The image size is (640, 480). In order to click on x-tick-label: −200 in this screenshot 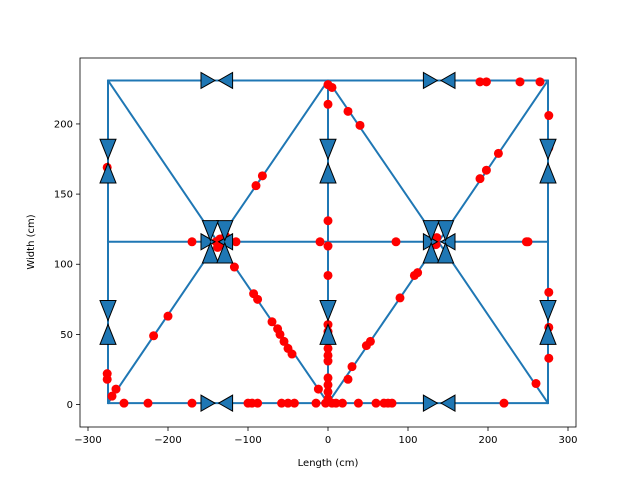, I will do `click(167, 440)`.